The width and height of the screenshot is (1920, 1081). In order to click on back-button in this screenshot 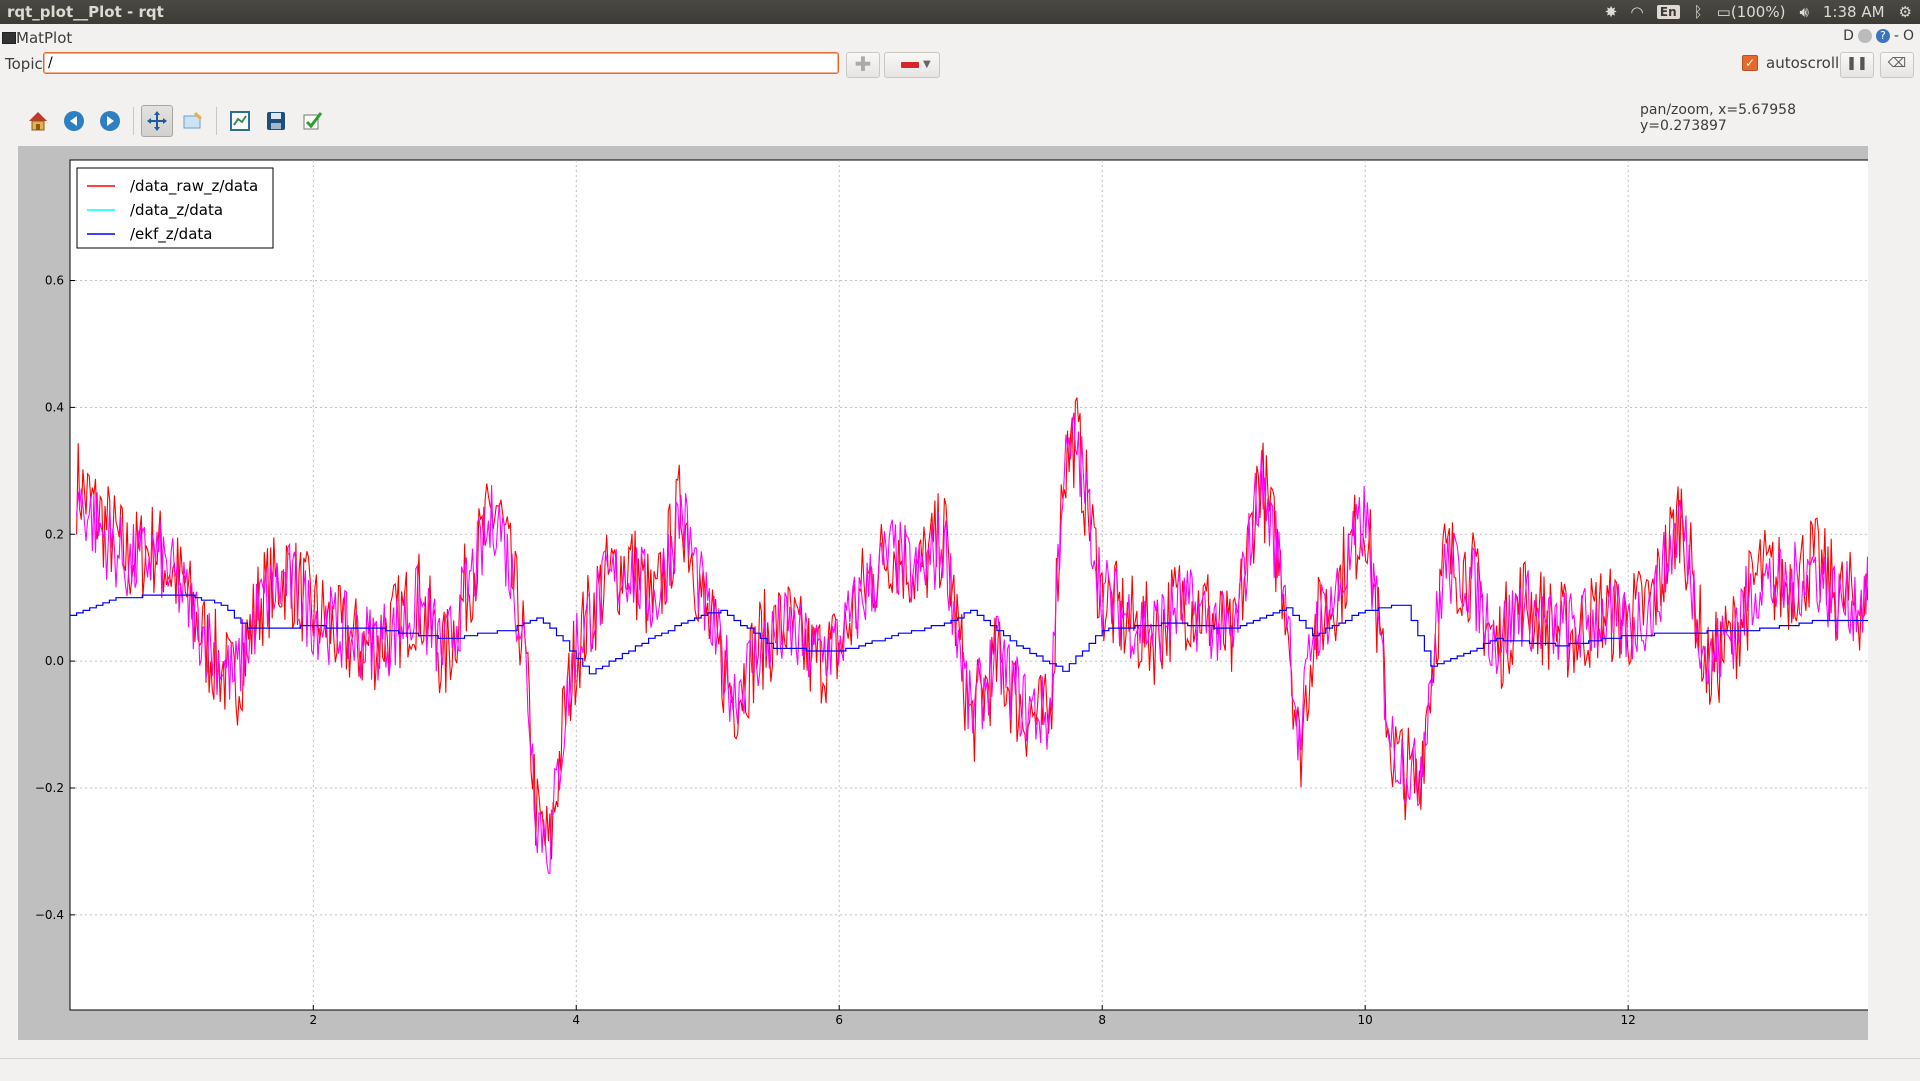, I will do `click(74, 121)`.